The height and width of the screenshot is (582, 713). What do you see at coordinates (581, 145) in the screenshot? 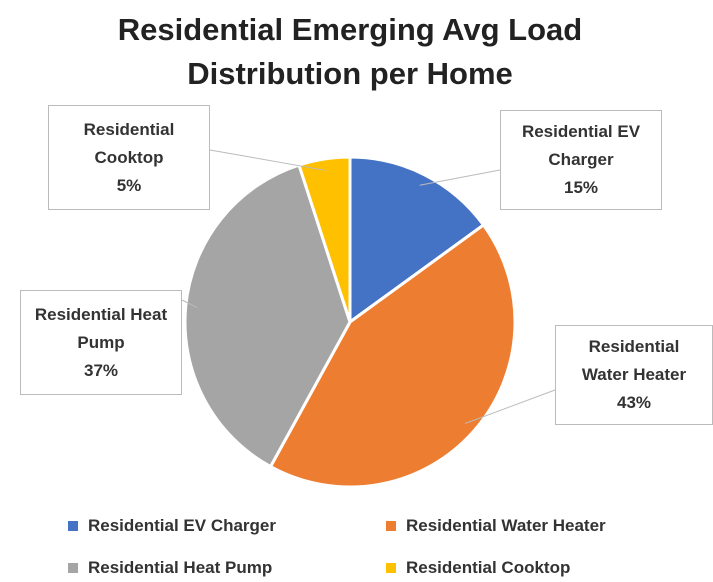
I see `data-label-name: Residential EV Charger` at bounding box center [581, 145].